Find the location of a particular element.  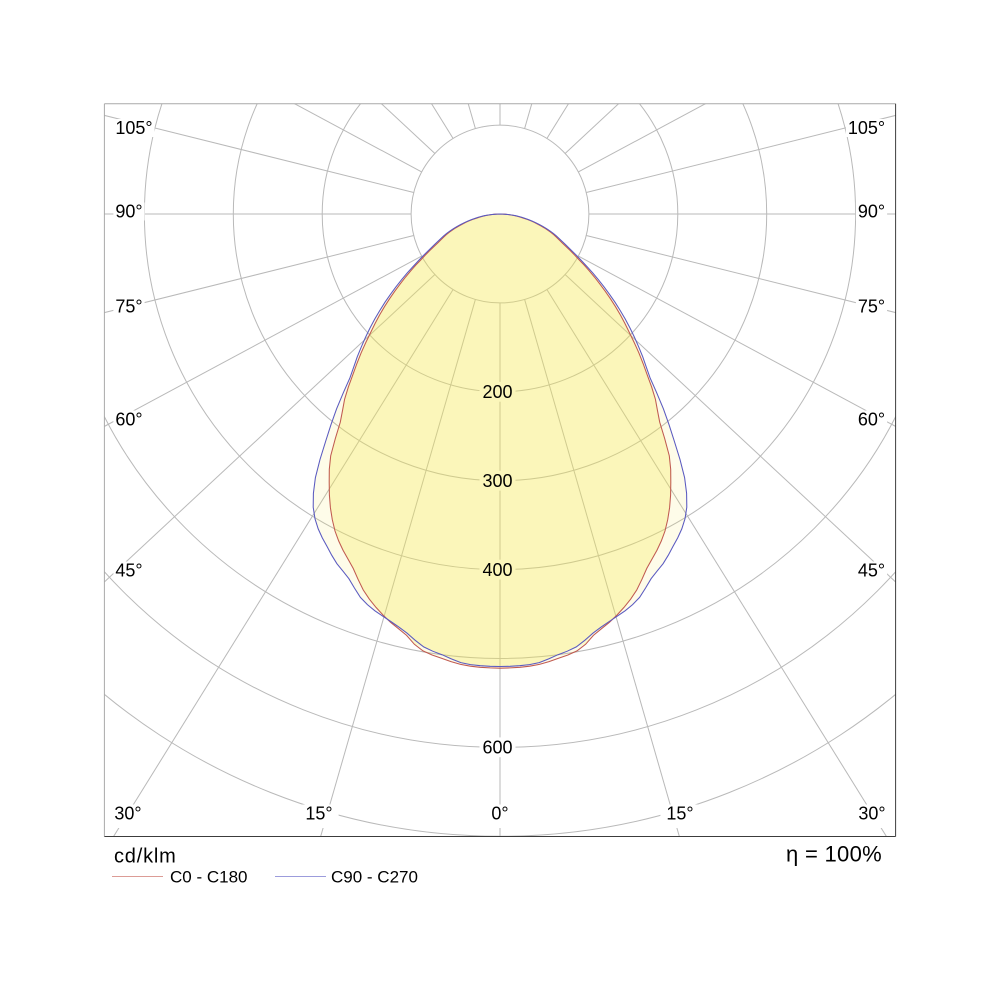

svg-text: C0 - C180 is located at coordinates (208, 877).